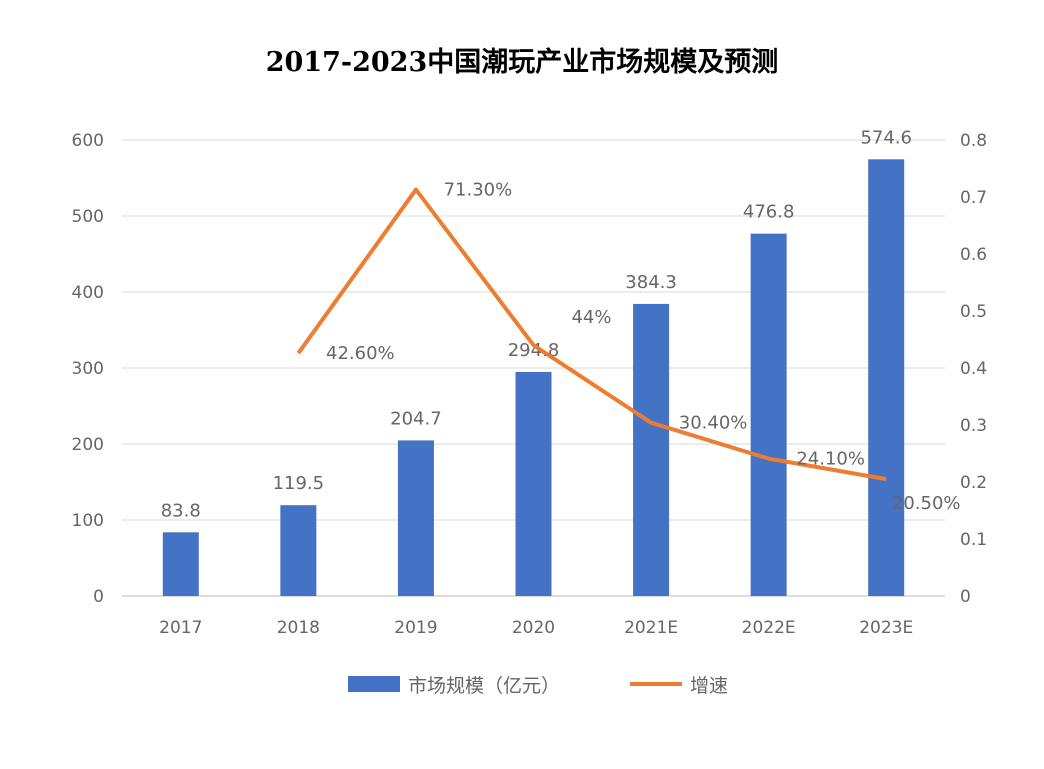 The image size is (1044, 769). What do you see at coordinates (709, 686) in the screenshot?
I see `legend-line-label: 增速` at bounding box center [709, 686].